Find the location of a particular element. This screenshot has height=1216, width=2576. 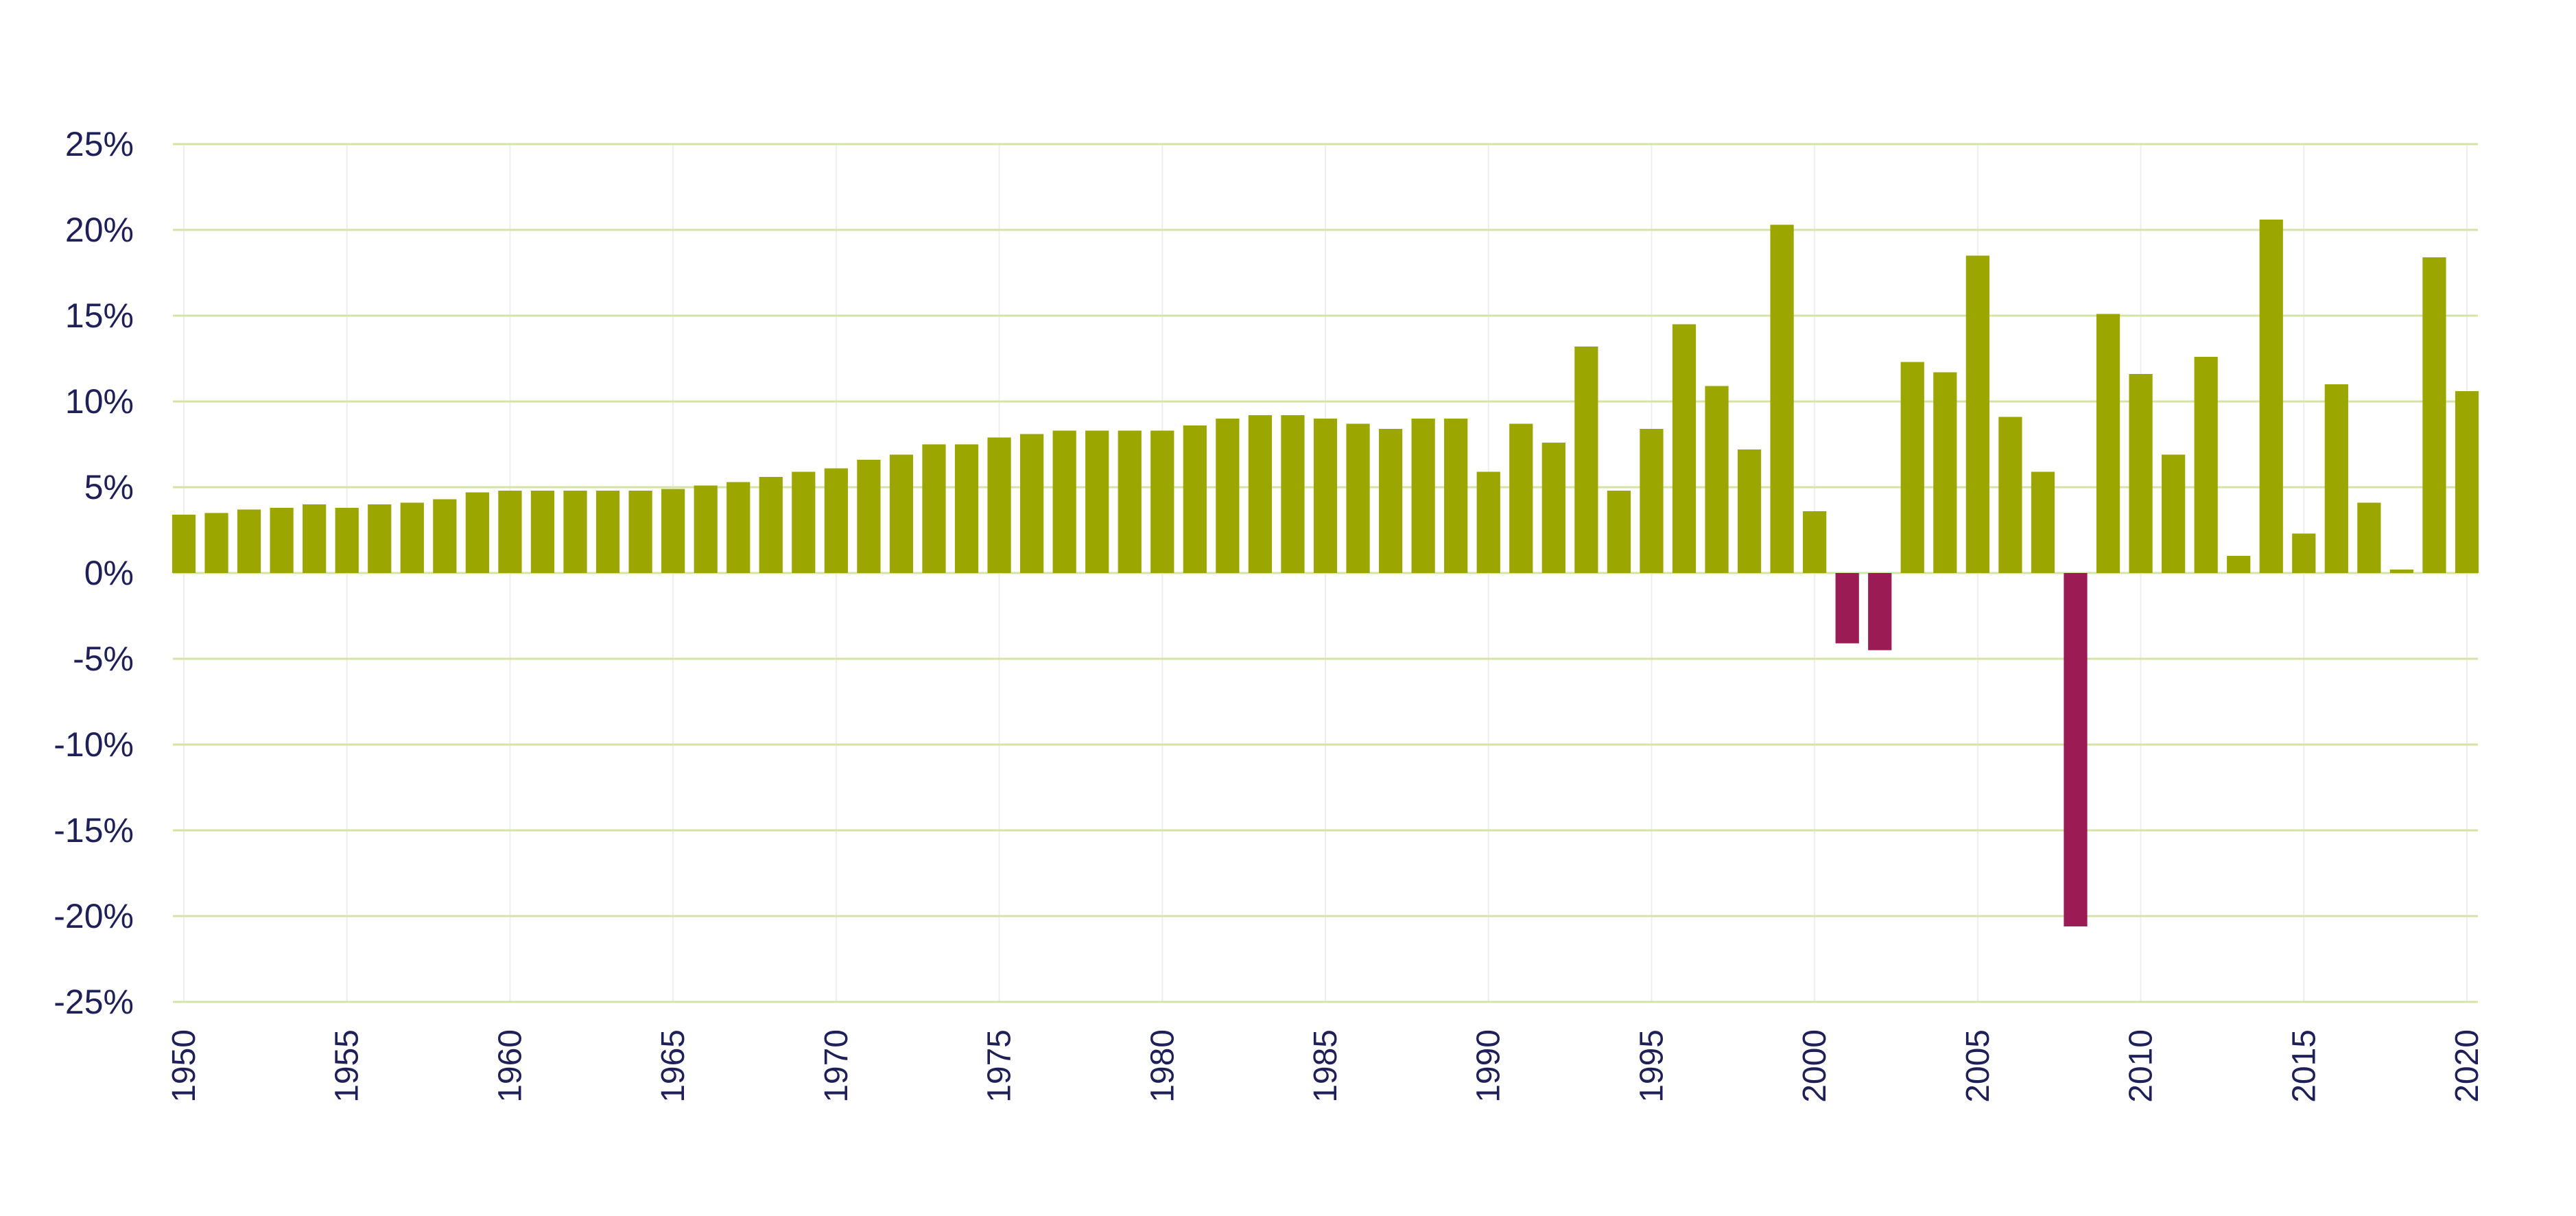

x-tick-label: 1995 is located at coordinates (1651, 1066).